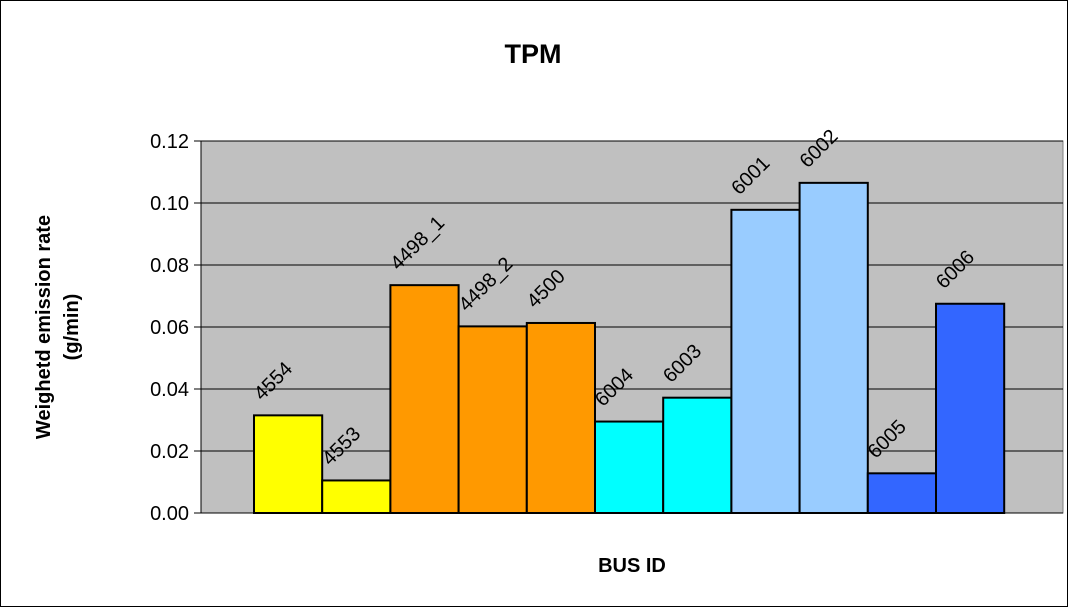 Image resolution: width=1068 pixels, height=611 pixels. What do you see at coordinates (533, 54) in the screenshot?
I see `chart-title: TPM` at bounding box center [533, 54].